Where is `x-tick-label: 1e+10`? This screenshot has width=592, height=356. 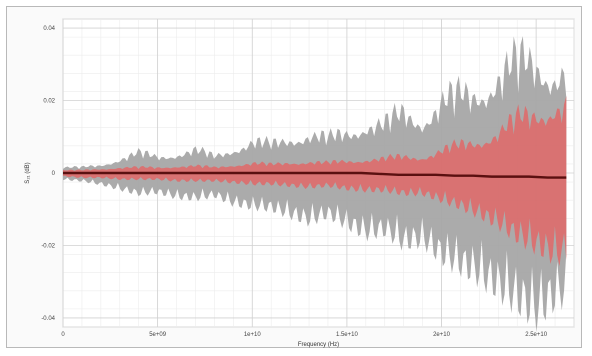 x-tick-label: 1e+10 is located at coordinates (253, 335).